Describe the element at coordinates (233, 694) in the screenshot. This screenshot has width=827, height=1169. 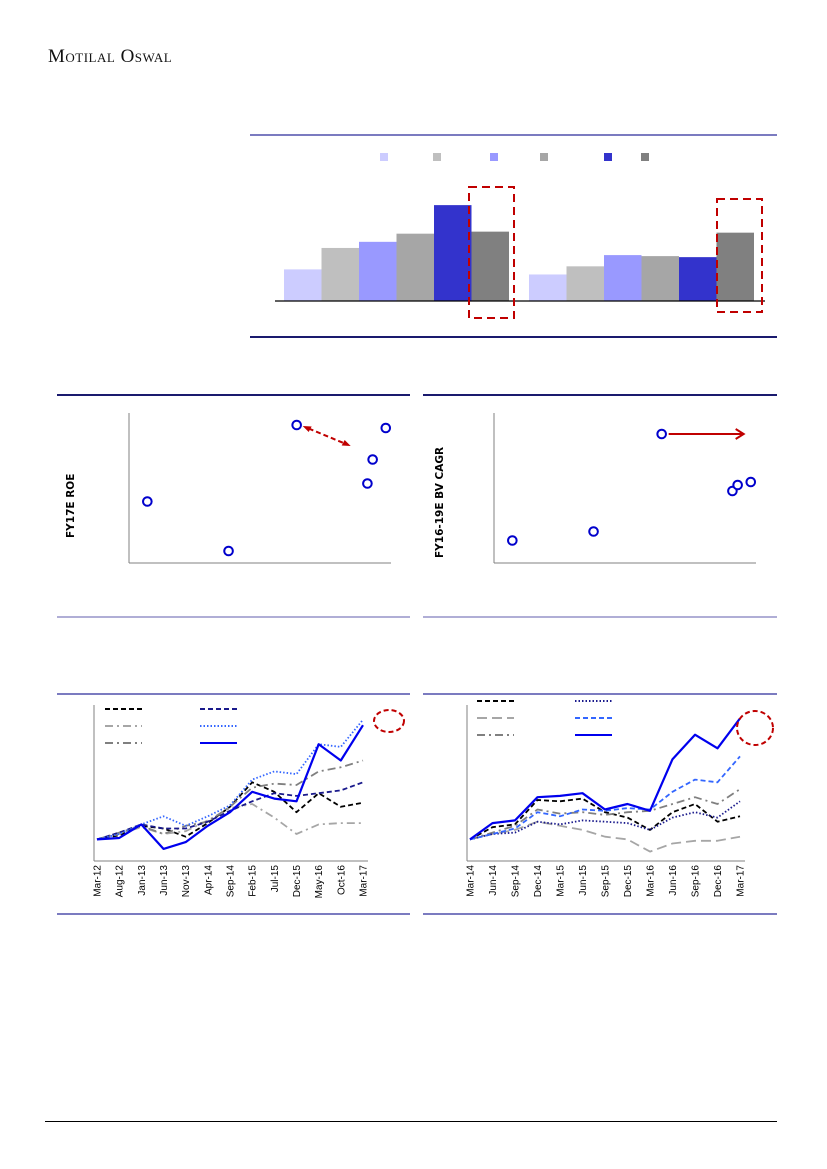
I see `line-left-top-rule` at that location.